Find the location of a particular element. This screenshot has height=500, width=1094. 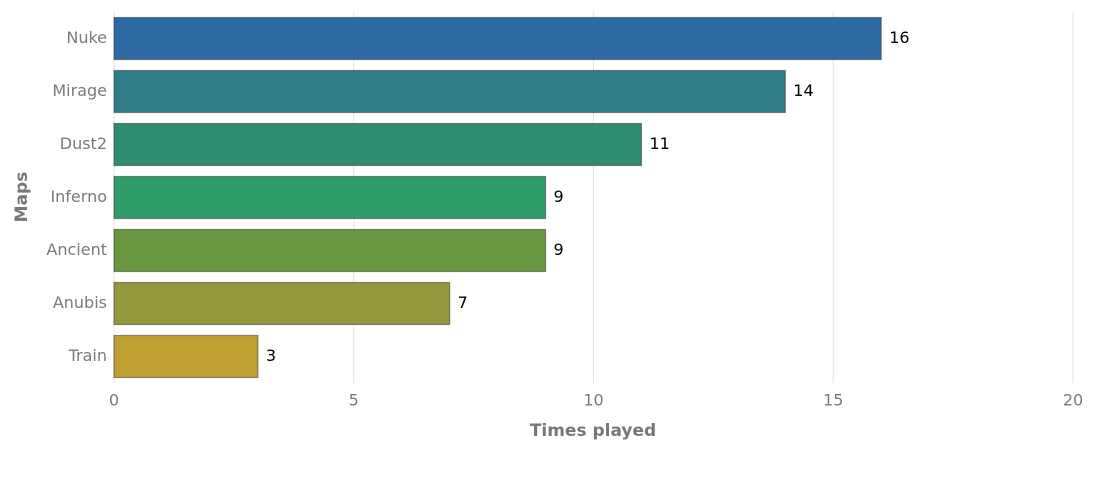

y-tick-label: Nuke is located at coordinates (86, 37).